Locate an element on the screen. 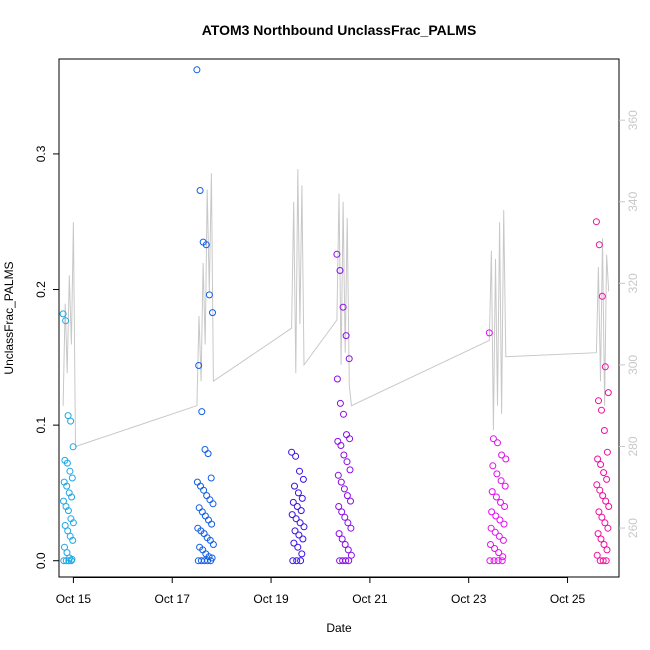 The height and width of the screenshot is (650, 650). y2-tick-label: 320 is located at coordinates (633, 283).